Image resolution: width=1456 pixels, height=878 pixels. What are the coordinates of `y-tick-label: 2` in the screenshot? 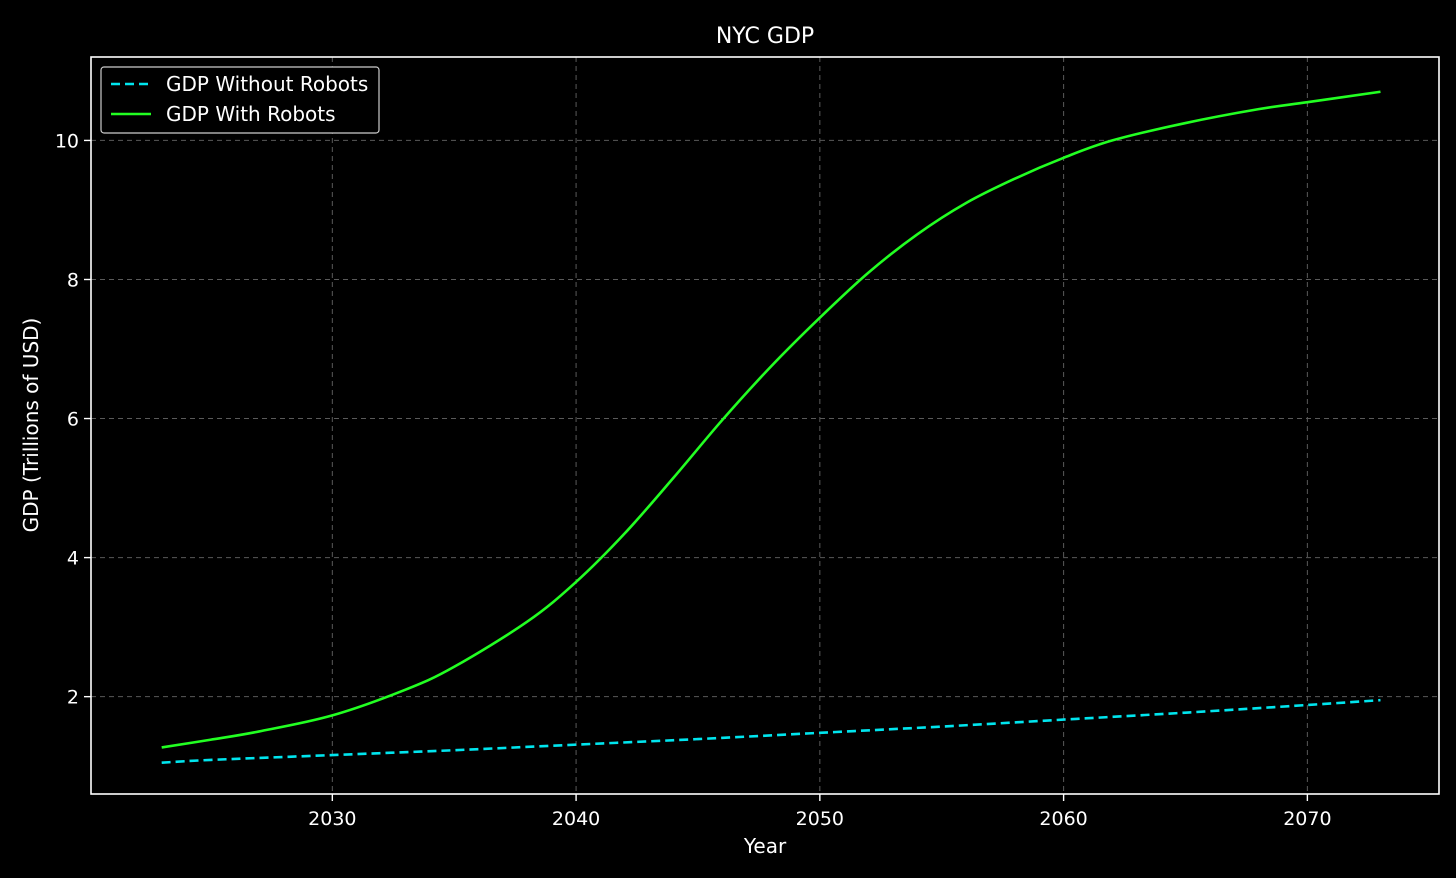 It's located at (73, 698).